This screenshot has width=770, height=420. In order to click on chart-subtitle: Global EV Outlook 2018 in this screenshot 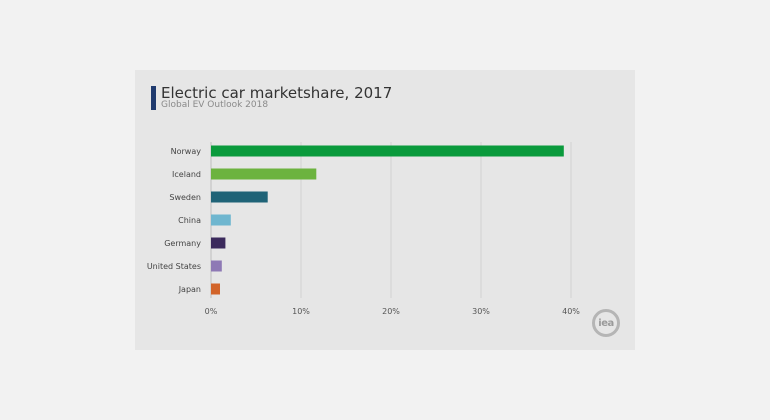, I will do `click(215, 105)`.